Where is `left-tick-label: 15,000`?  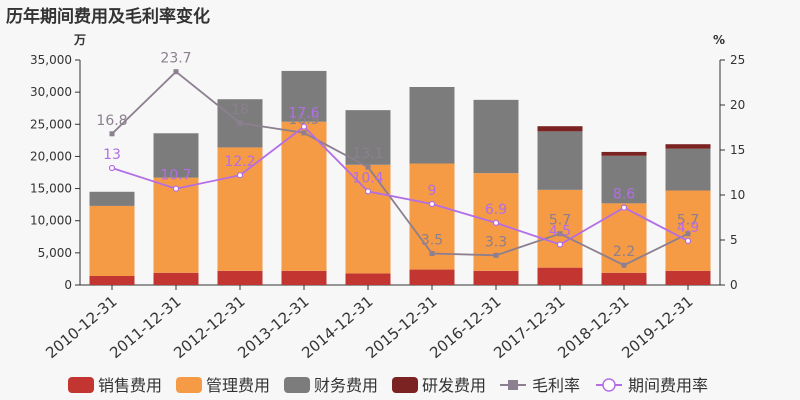 left-tick-label: 15,000 is located at coordinates (51, 189).